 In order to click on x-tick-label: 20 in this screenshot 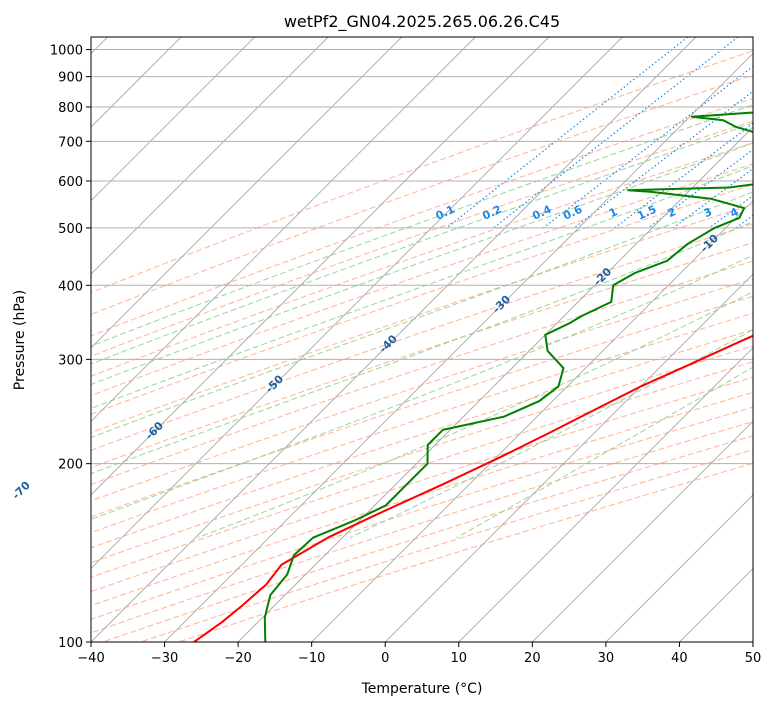, I will do `click(532, 658)`.